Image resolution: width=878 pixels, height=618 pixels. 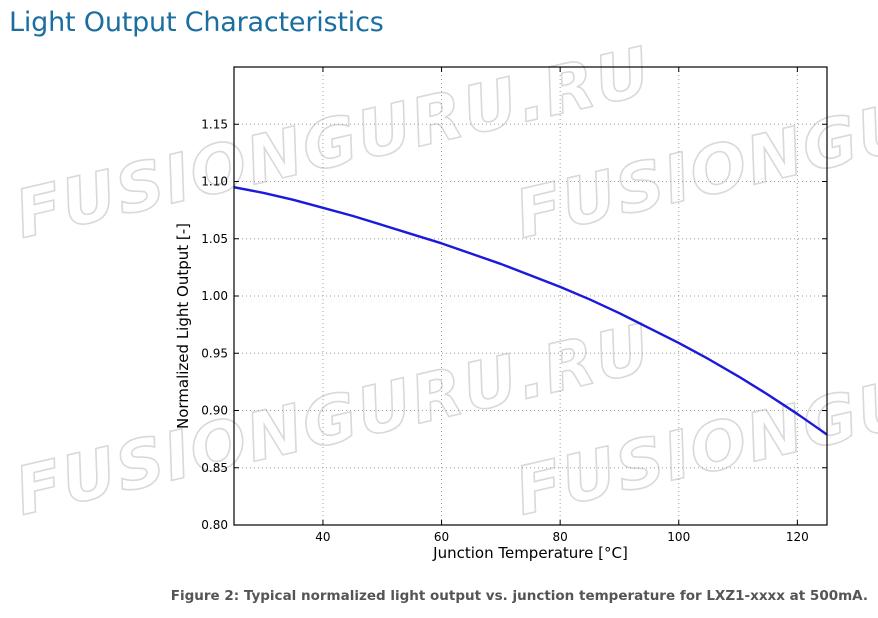 What do you see at coordinates (214, 182) in the screenshot?
I see `y-tick-label: 1.10` at bounding box center [214, 182].